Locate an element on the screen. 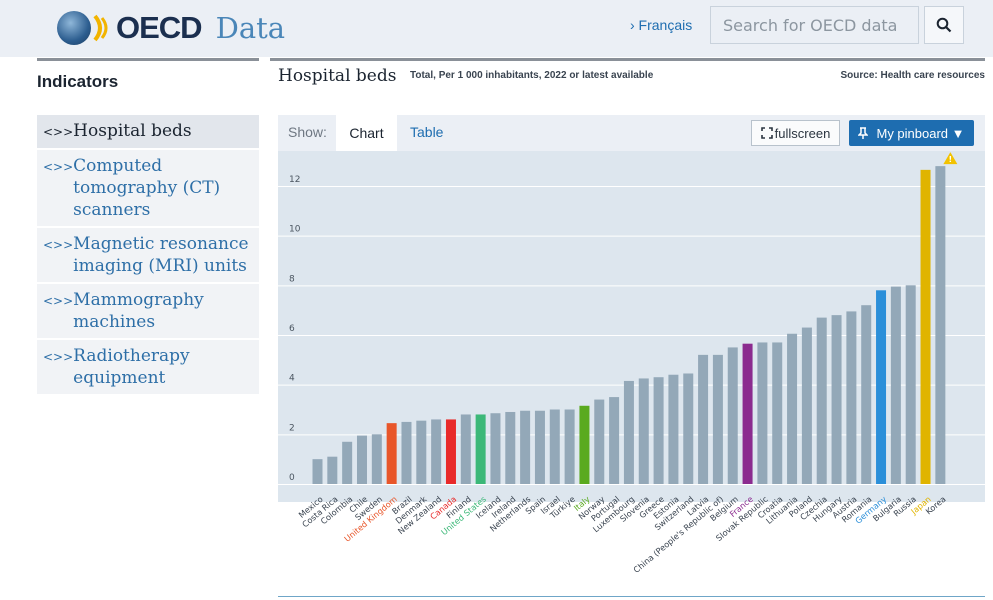 The image size is (993, 600). chart-bottom-rule is located at coordinates (631, 596).